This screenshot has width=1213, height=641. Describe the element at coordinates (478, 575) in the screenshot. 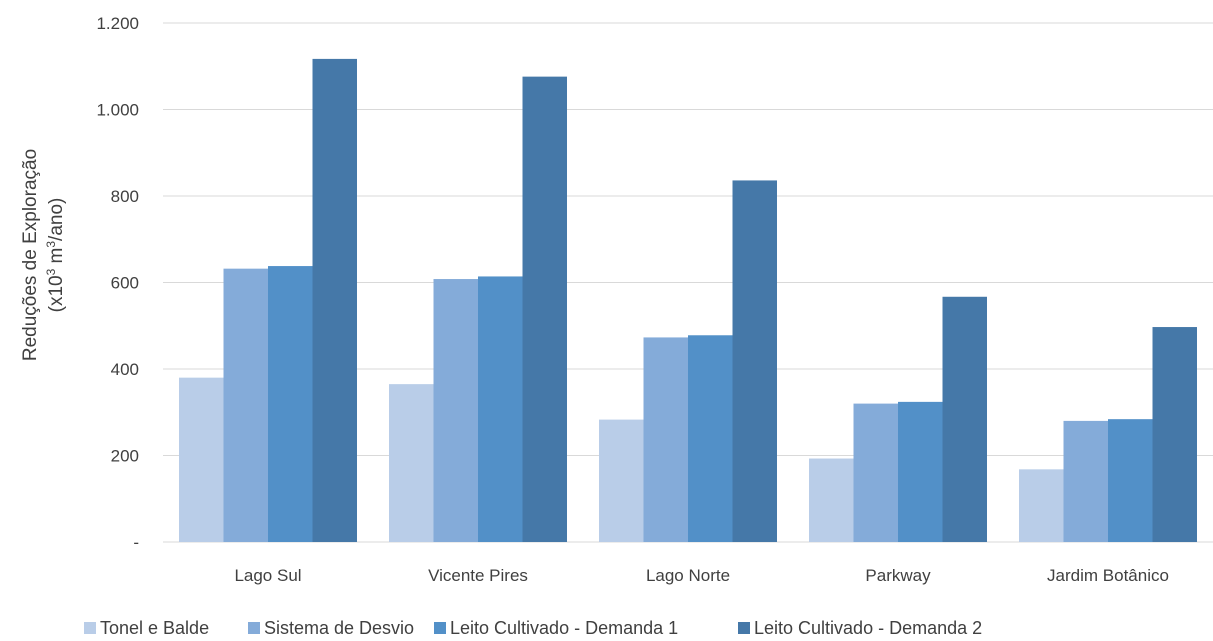

I see `x-tick-label: Vicente Pires` at that location.